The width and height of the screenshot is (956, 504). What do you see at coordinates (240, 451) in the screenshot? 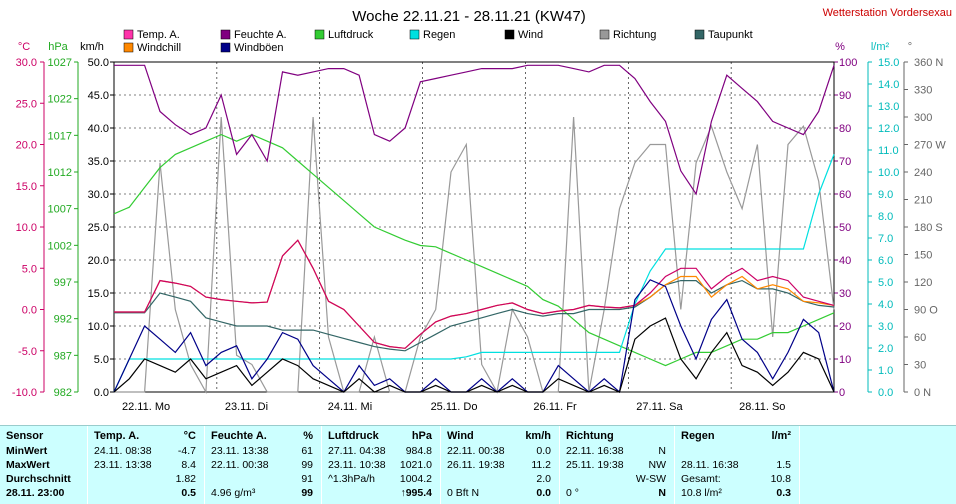
I see `stats-timestamp: 23.11. 13:38` at bounding box center [240, 451].